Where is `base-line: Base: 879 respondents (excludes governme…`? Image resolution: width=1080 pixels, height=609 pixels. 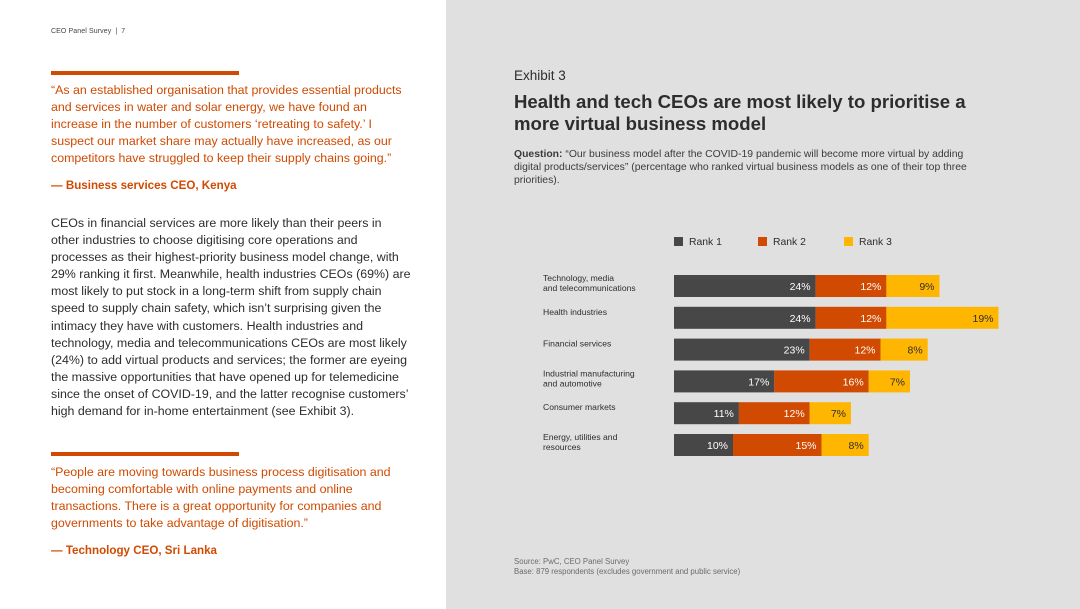 base-line: Base: 879 respondents (excludes governme… is located at coordinates (627, 571).